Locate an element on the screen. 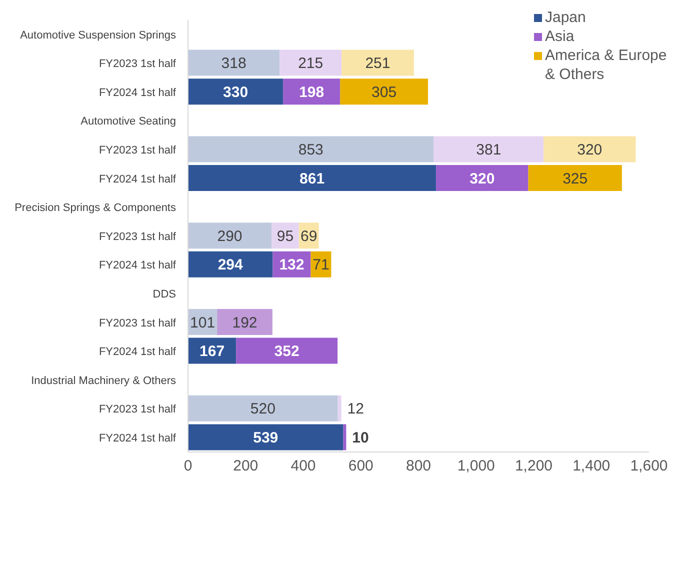  x-tick-label: 800 is located at coordinates (419, 466).